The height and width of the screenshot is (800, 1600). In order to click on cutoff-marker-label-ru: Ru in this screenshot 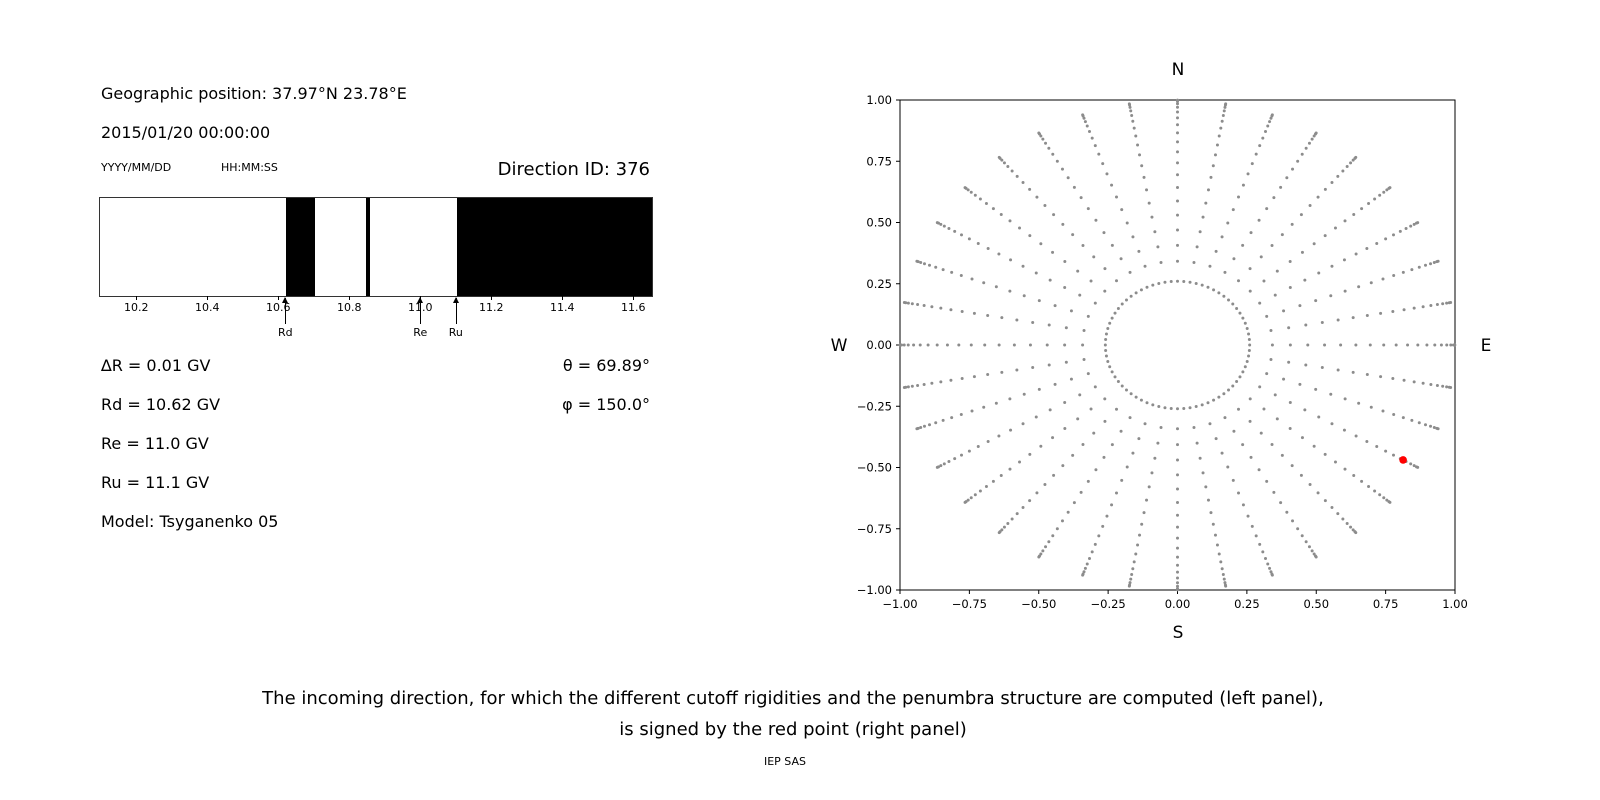, I will do `click(455, 332)`.